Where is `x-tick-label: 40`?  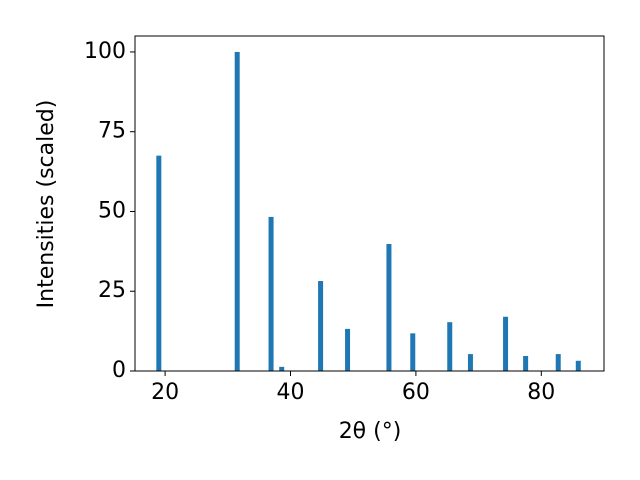 x-tick-label: 40 is located at coordinates (290, 392).